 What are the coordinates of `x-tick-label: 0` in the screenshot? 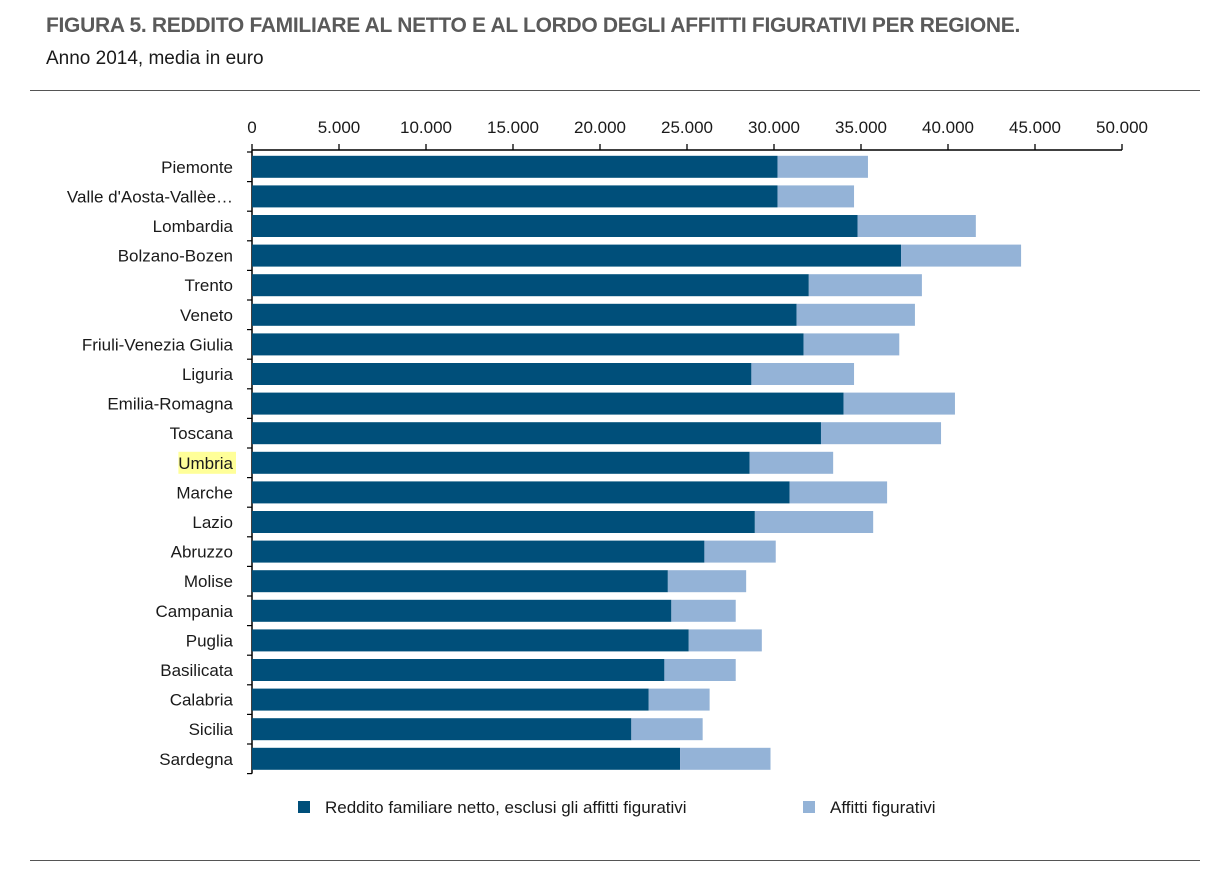 It's located at (251, 127).